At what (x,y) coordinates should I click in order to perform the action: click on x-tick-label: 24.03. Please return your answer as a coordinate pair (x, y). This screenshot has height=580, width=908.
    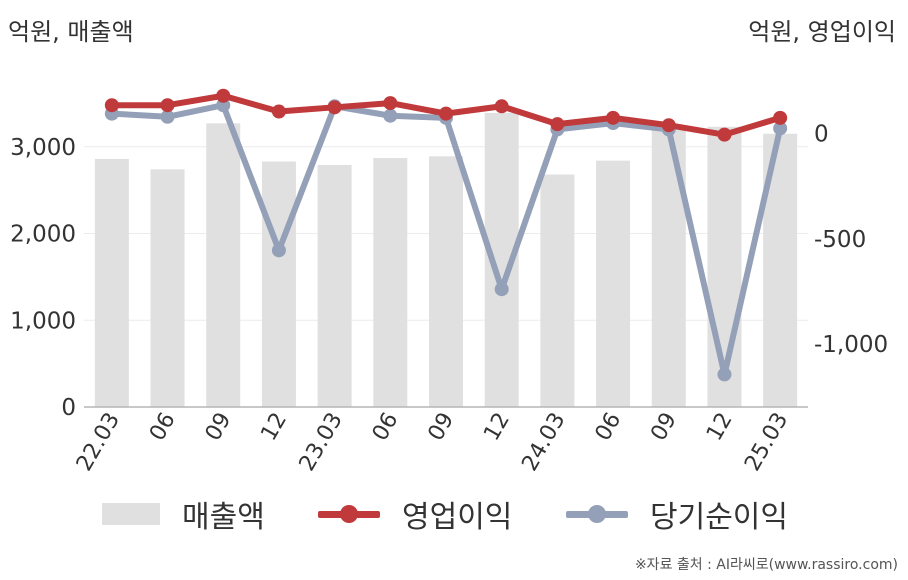
    Looking at the image, I should click on (543, 442).